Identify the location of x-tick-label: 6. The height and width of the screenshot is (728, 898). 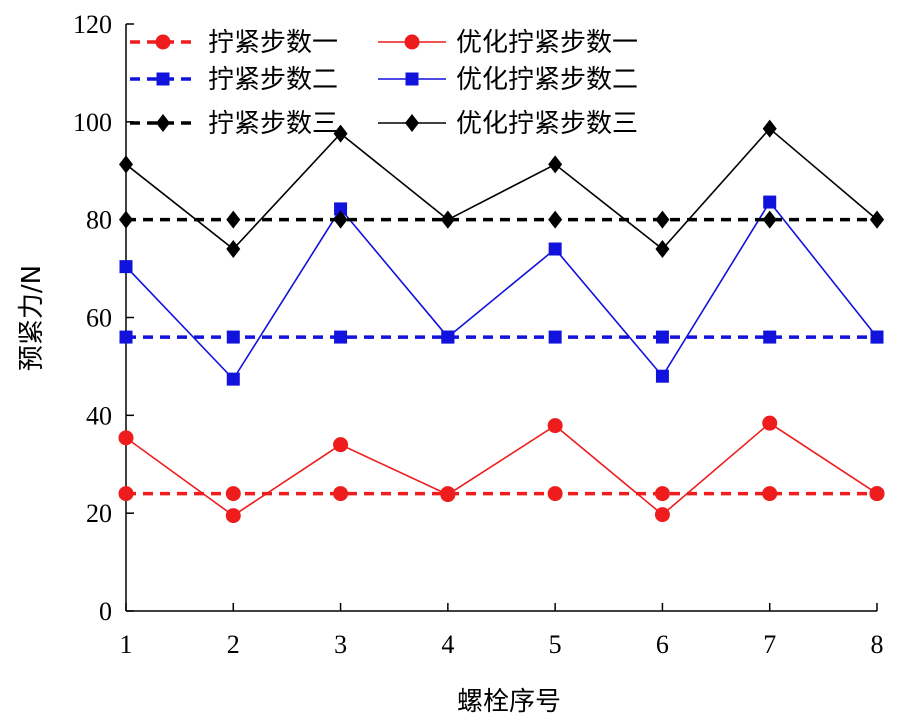
(662, 644).